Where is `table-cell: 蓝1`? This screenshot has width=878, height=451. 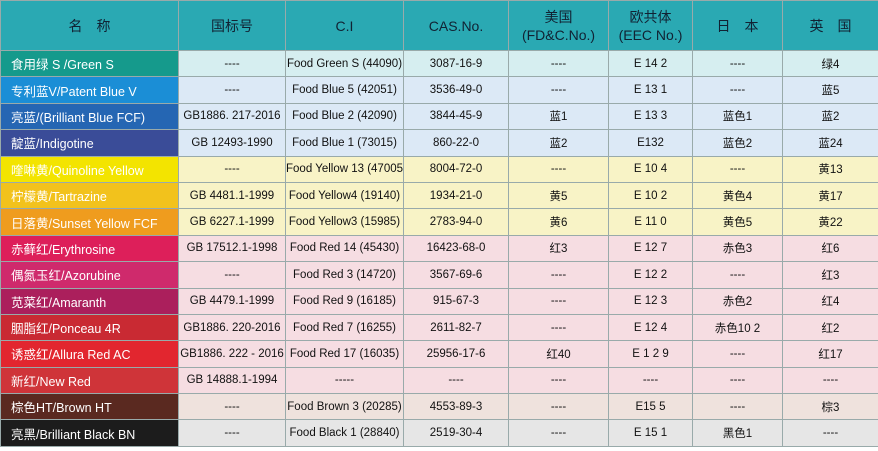
table-cell: 蓝1 is located at coordinates (558, 116).